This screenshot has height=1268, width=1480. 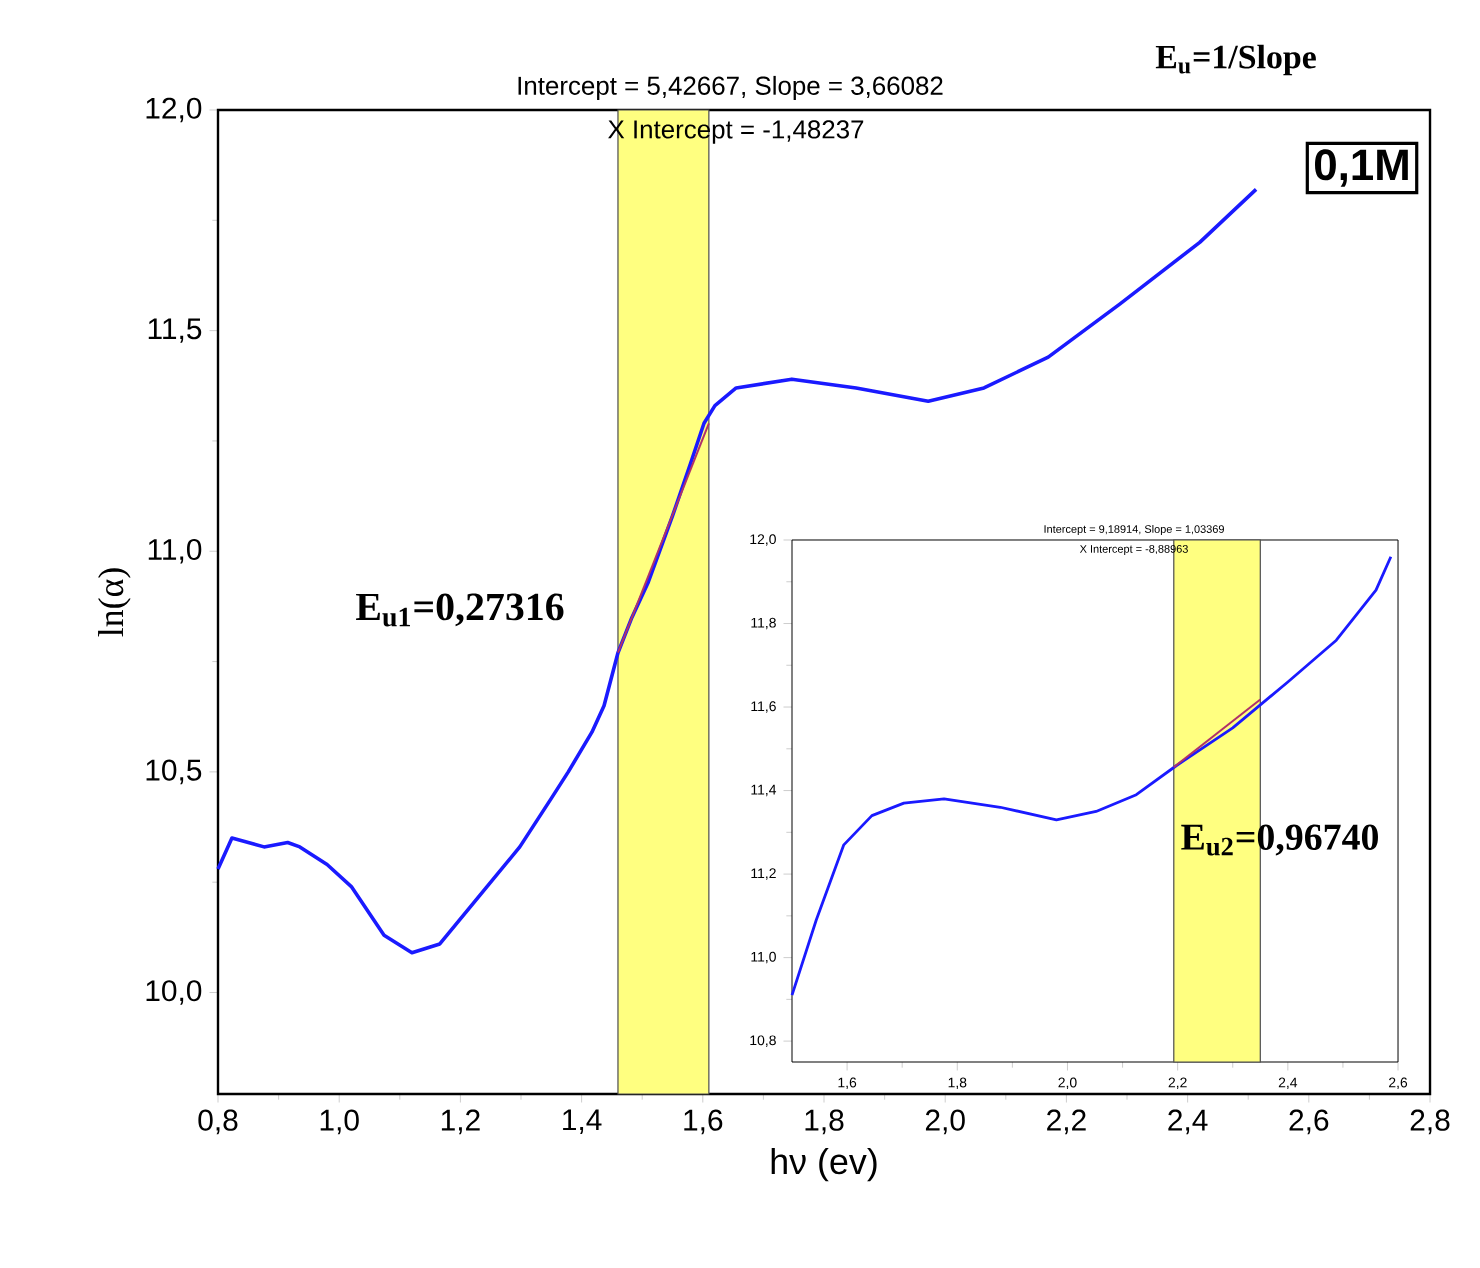 What do you see at coordinates (824, 1122) in the screenshot?
I see `x-tick-label: 1,8` at bounding box center [824, 1122].